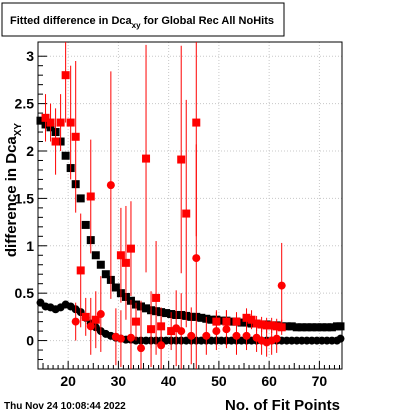 The width and height of the screenshot is (400, 414). What do you see at coordinates (25, 293) in the screenshot?
I see `y-tick-label: 0.5` at bounding box center [25, 293].